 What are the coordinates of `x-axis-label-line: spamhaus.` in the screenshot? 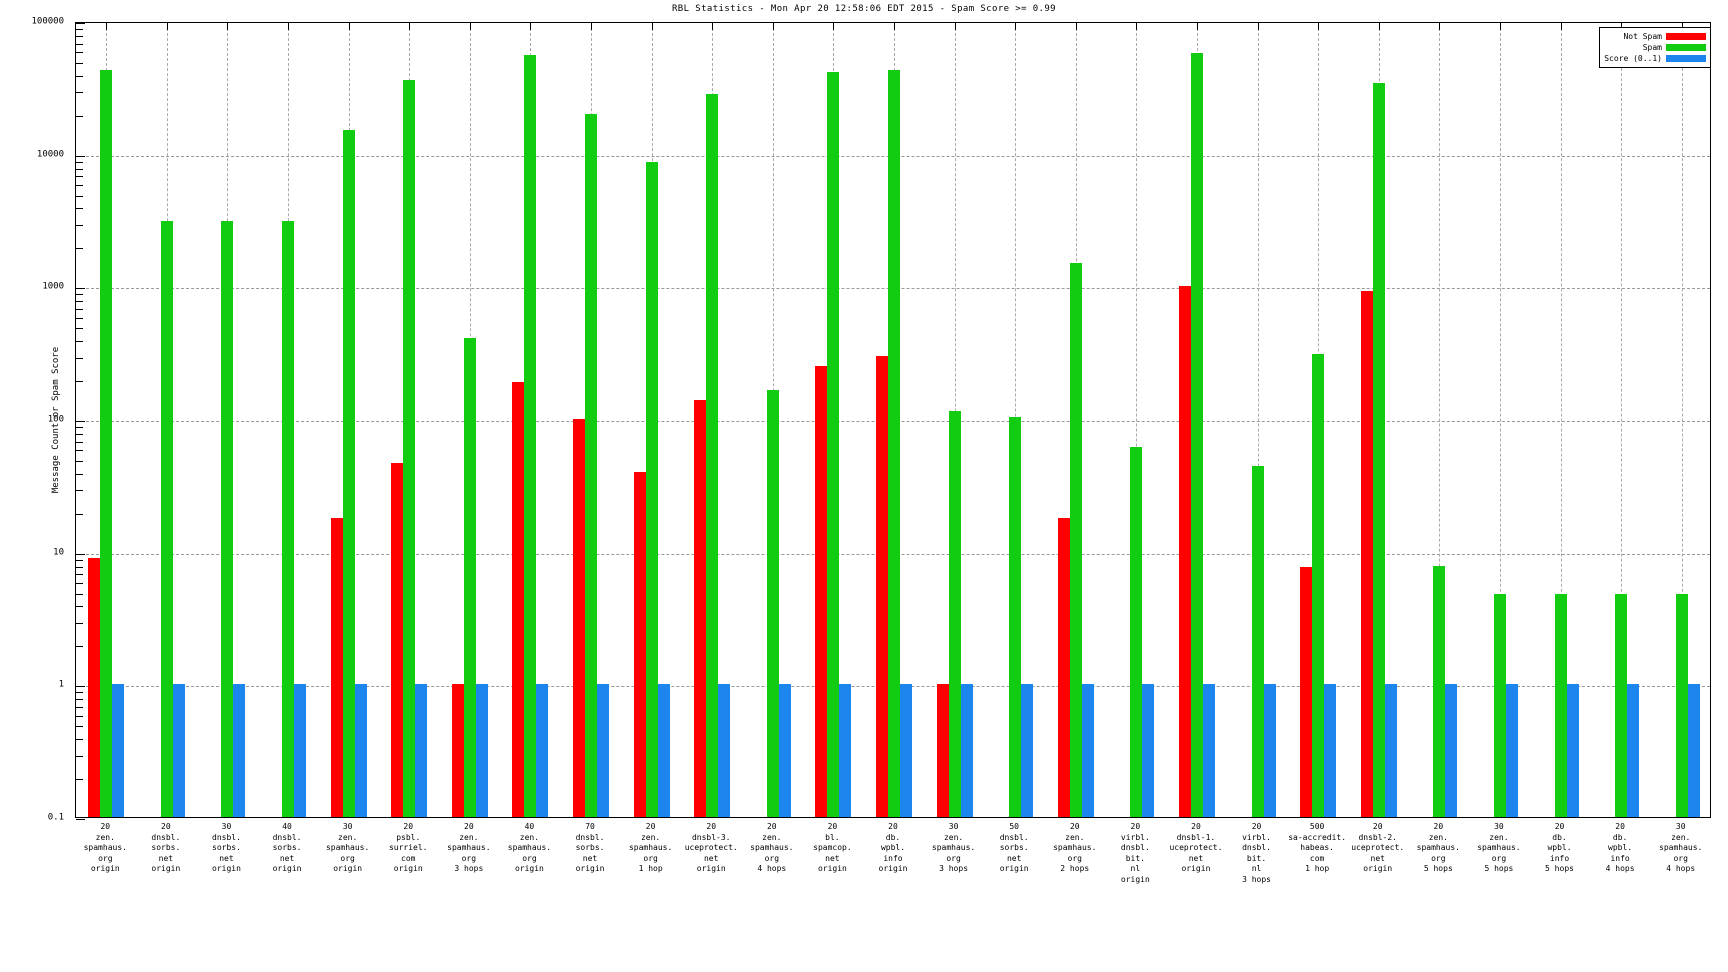 It's located at (1075, 847).